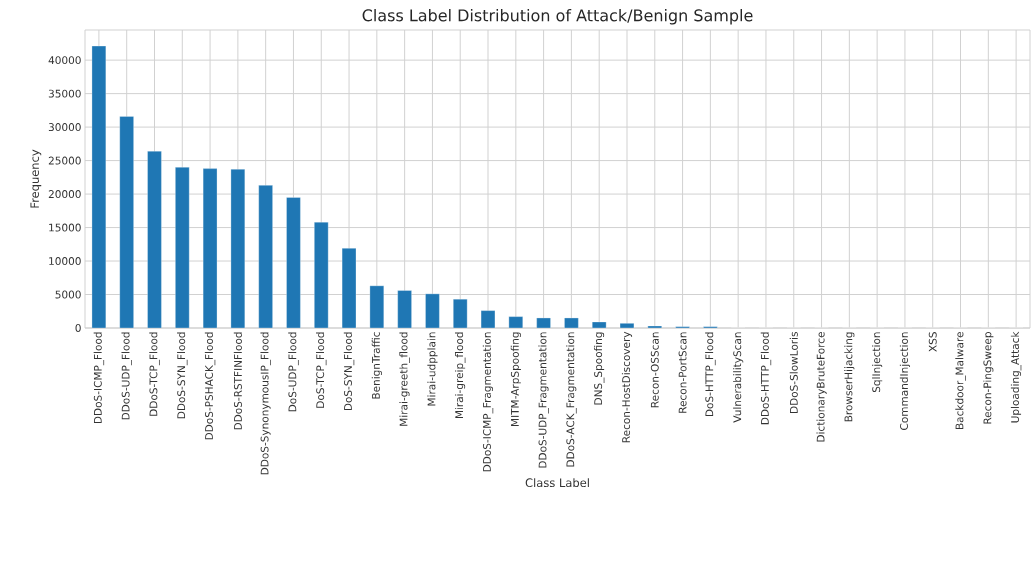 This screenshot has width=1032, height=569. Describe the element at coordinates (988, 378) in the screenshot. I see `x-tick-label: Recon-PingSweep` at that location.